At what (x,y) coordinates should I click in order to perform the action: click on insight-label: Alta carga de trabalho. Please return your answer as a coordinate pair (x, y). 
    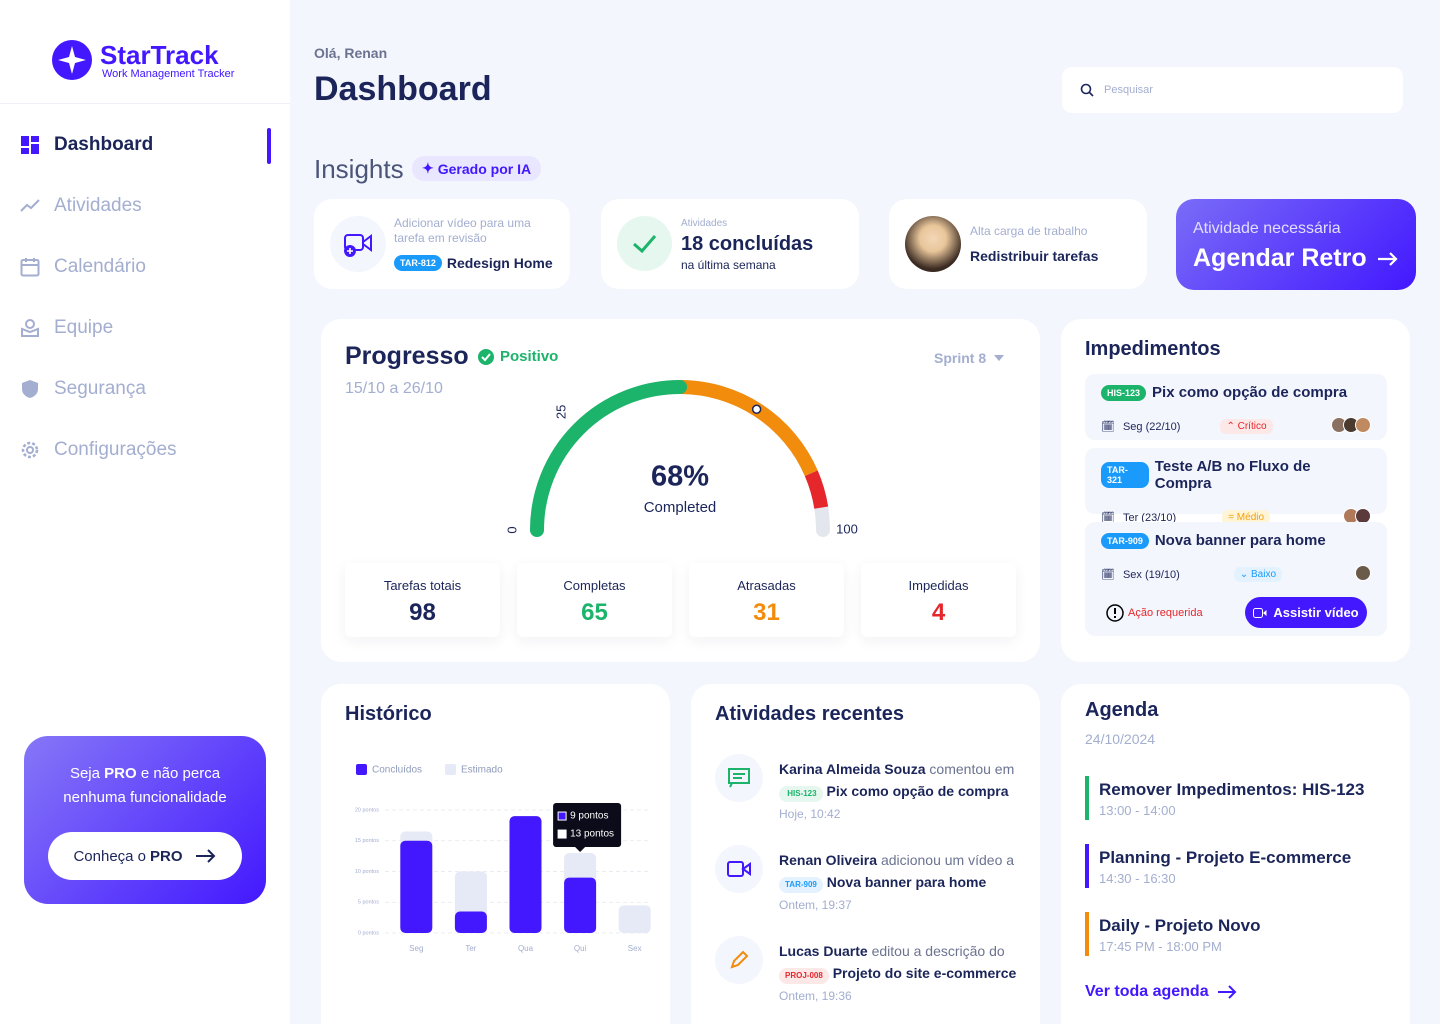
    Looking at the image, I should click on (1029, 231).